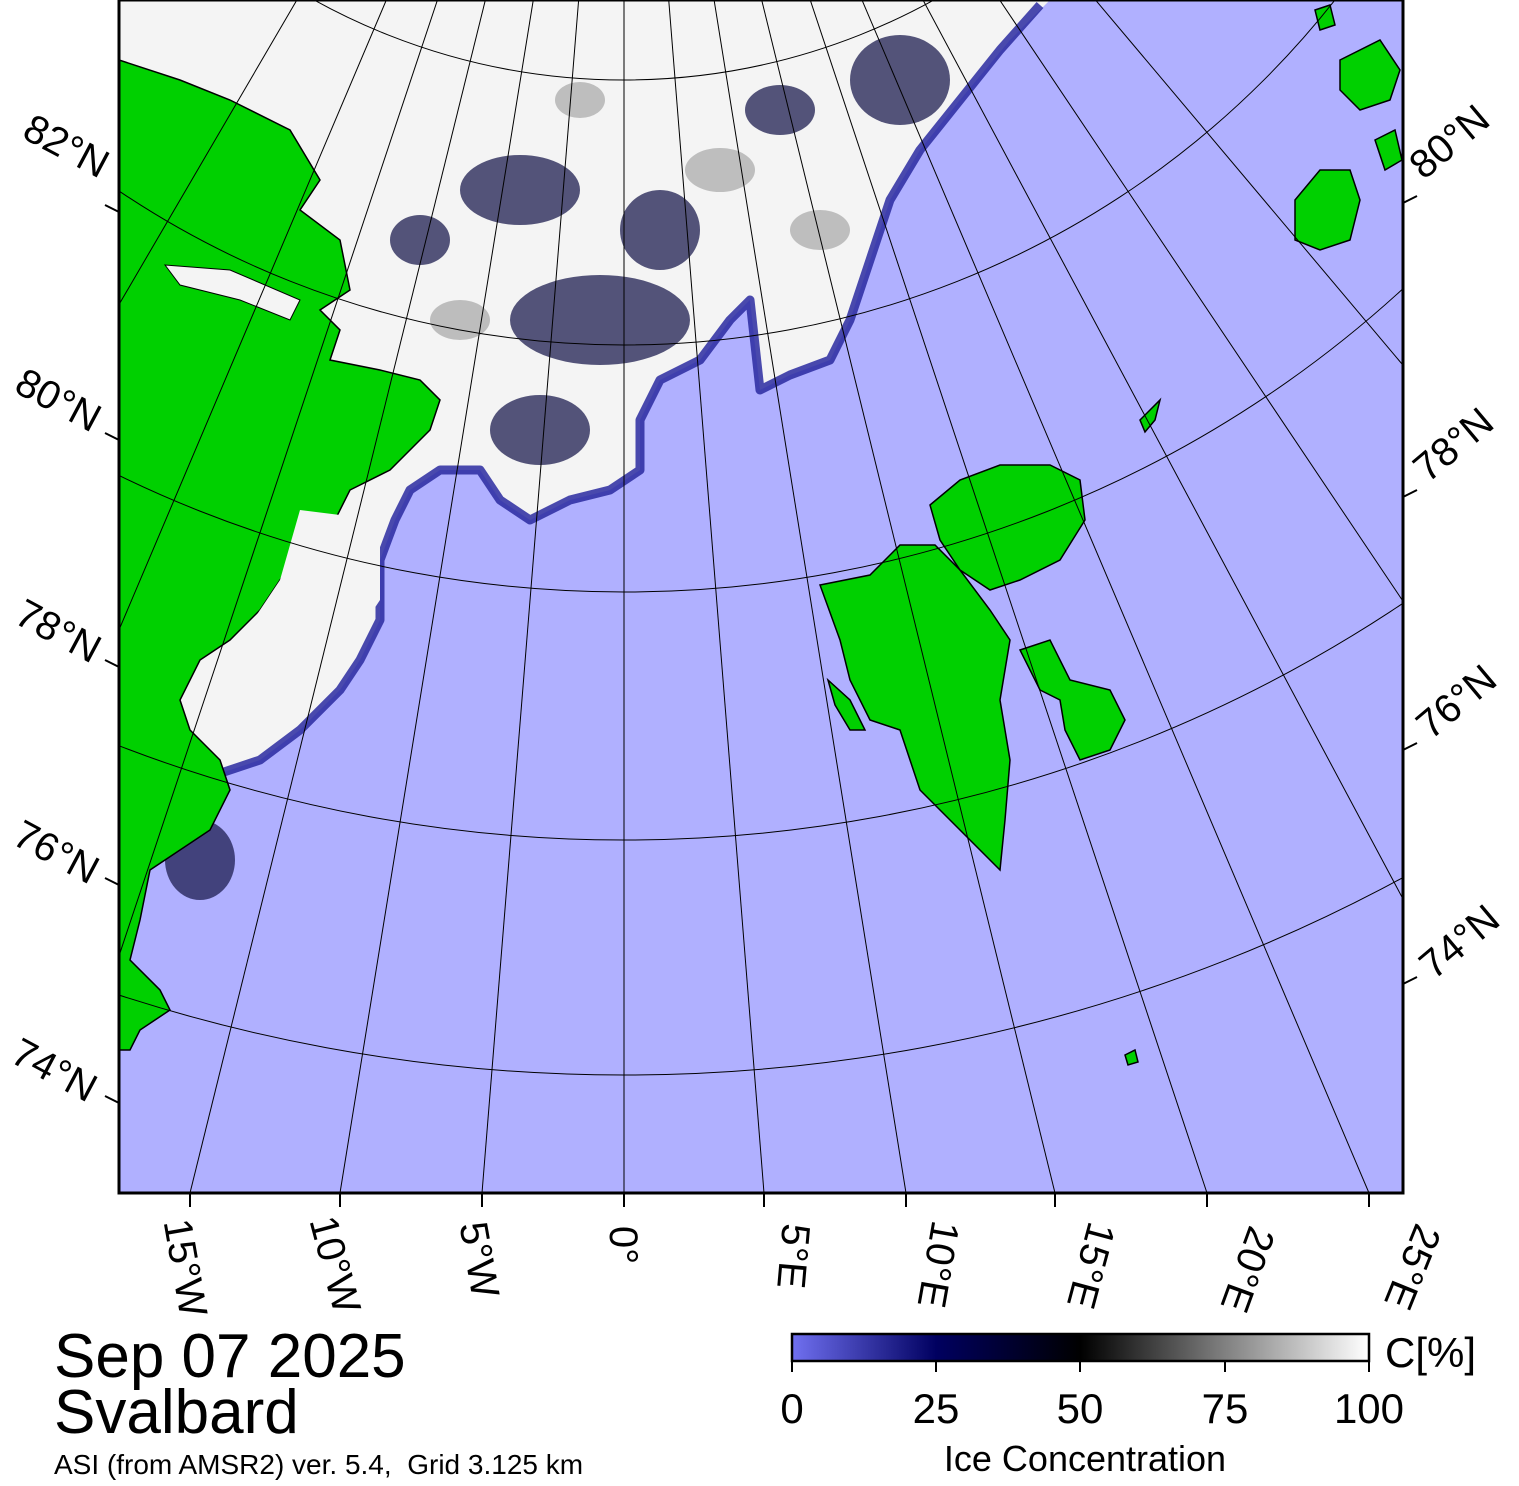 The height and width of the screenshot is (1486, 1519). What do you see at coordinates (56, 852) in the screenshot?
I see `lat-label-left-76: 76°N` at bounding box center [56, 852].